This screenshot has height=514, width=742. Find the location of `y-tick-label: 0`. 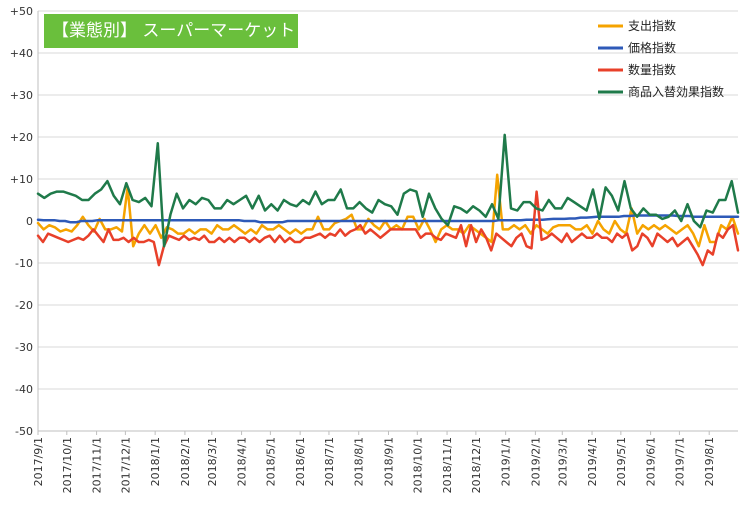

y-tick-label: 0 is located at coordinates (29, 221).